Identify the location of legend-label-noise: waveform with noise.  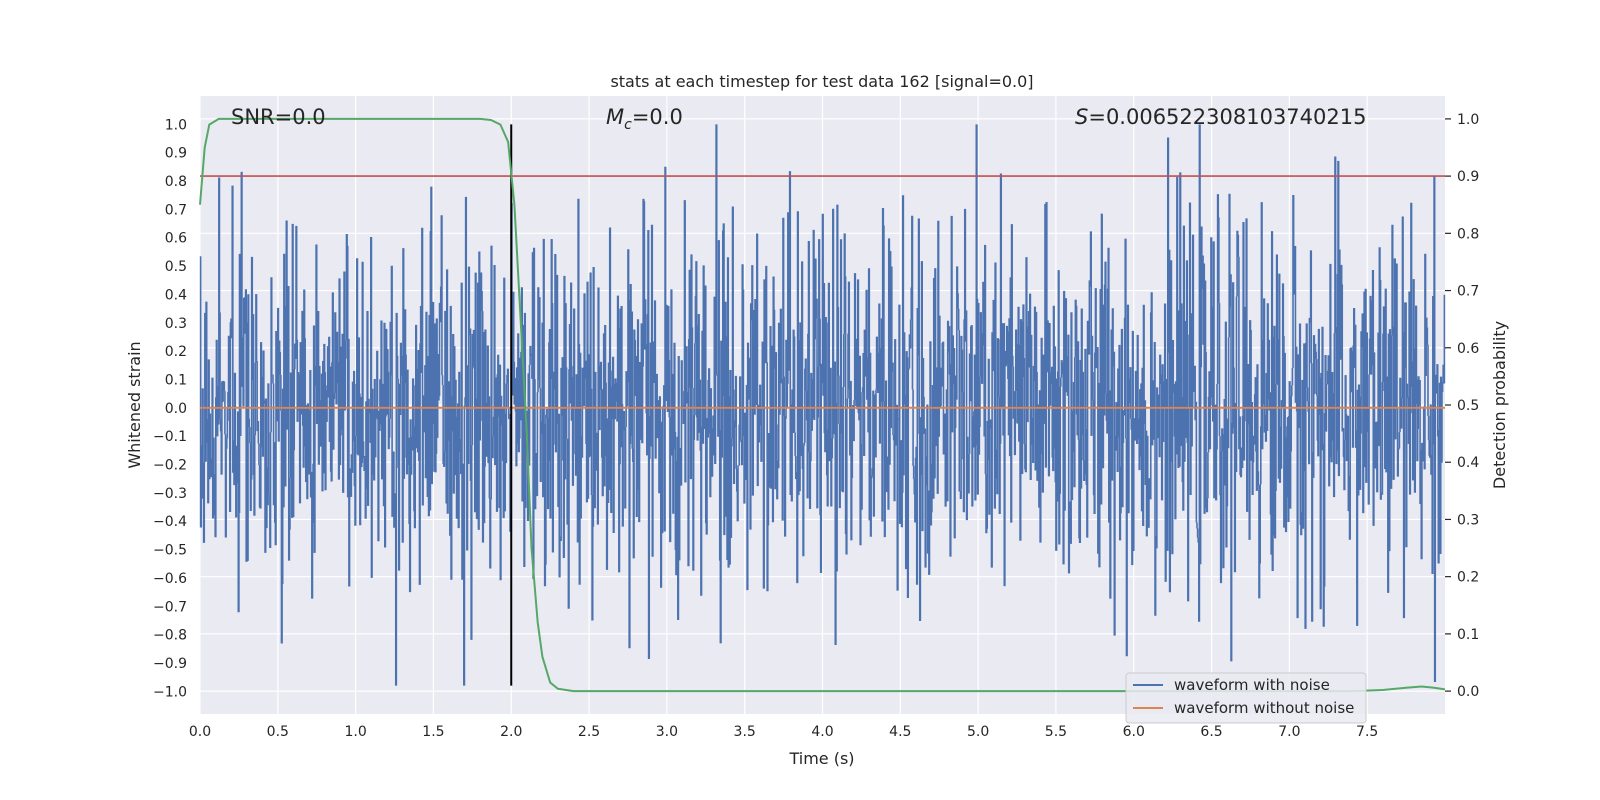
(1252, 685).